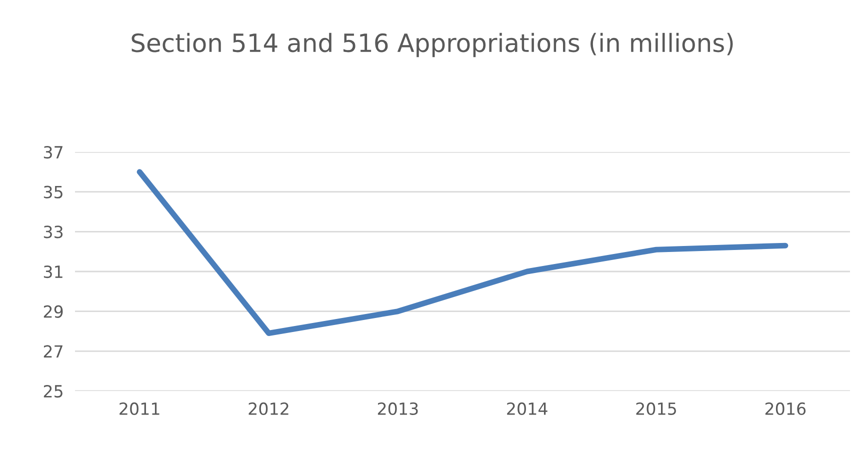  I want to click on x-tick-label: 2015, so click(656, 409).